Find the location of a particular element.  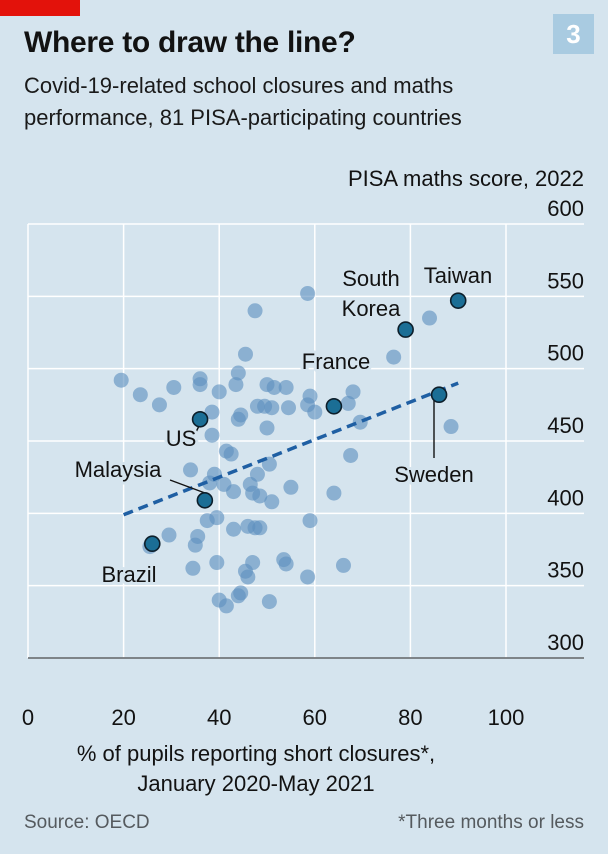

point-label-malaysia: Malaysia is located at coordinates (119, 469).